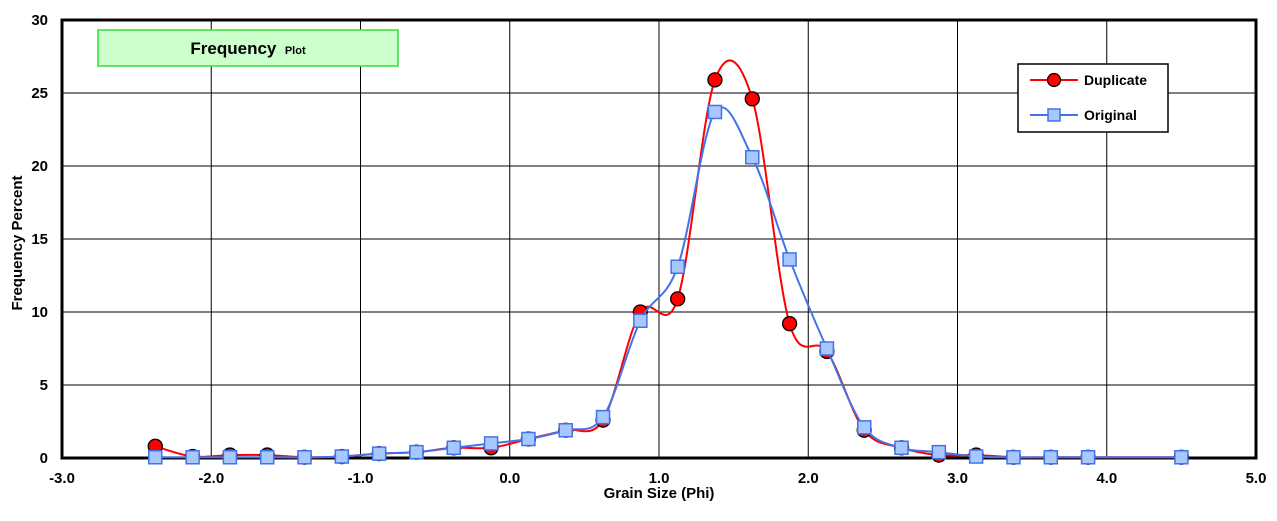 This screenshot has width=1277, height=521. Describe the element at coordinates (1054, 80) in the screenshot. I see `legend-marker-duplicate` at that location.